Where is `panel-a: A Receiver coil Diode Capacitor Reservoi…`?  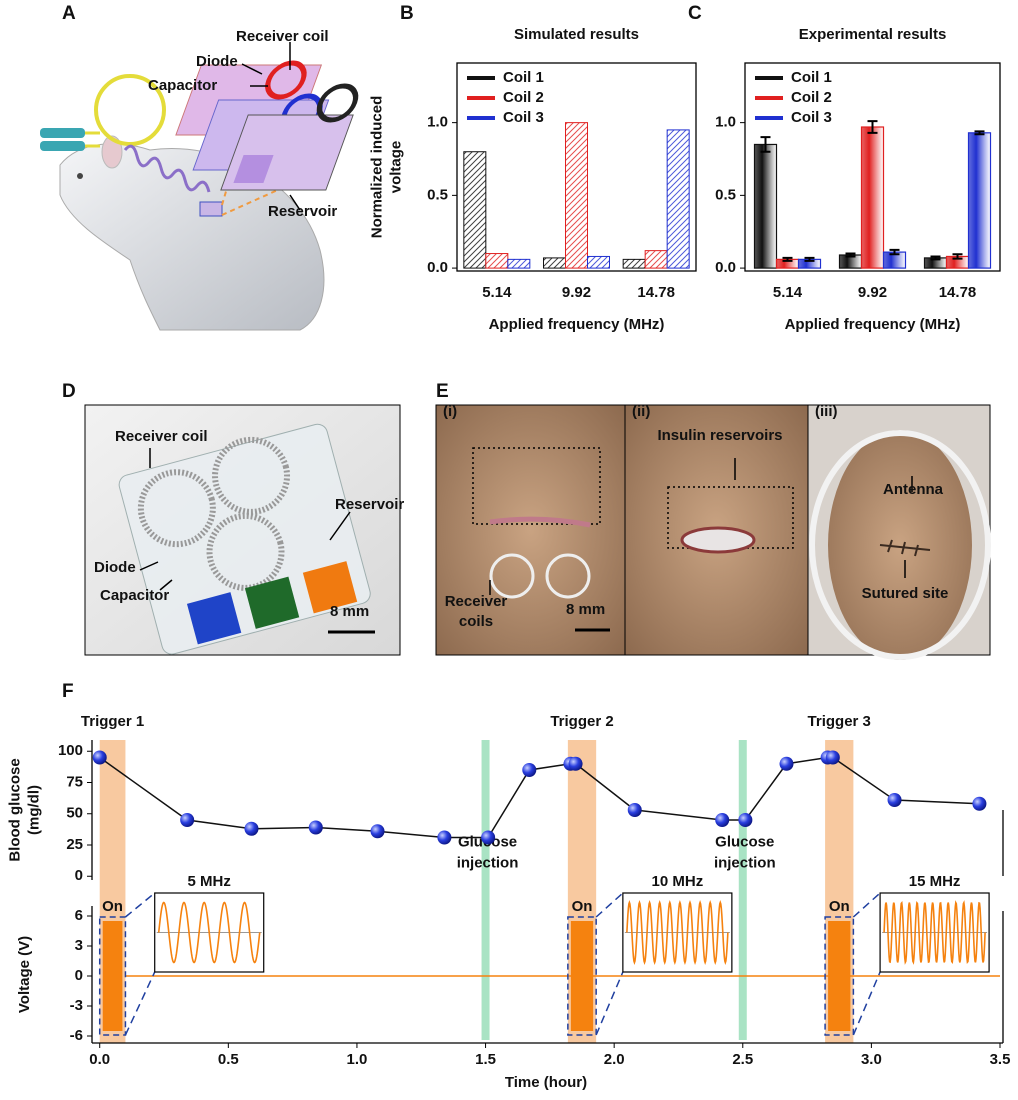 panel-a: A Receiver coil Diode Capacitor Reservoi… is located at coordinates (199, 167).